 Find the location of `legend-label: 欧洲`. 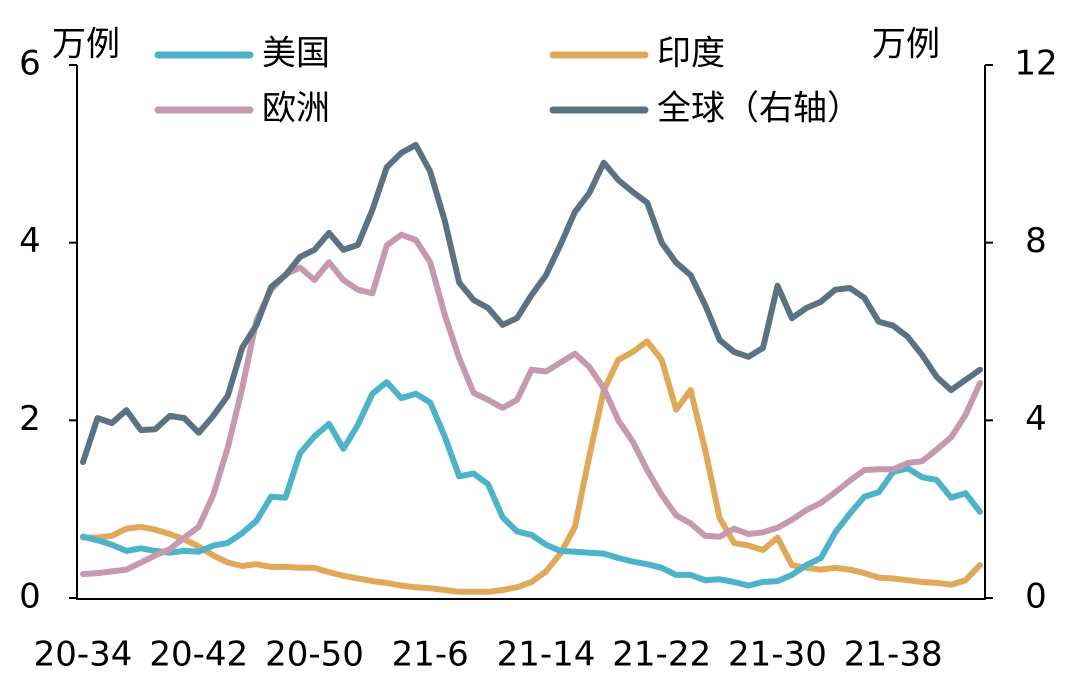

legend-label: 欧洲 is located at coordinates (296, 109).